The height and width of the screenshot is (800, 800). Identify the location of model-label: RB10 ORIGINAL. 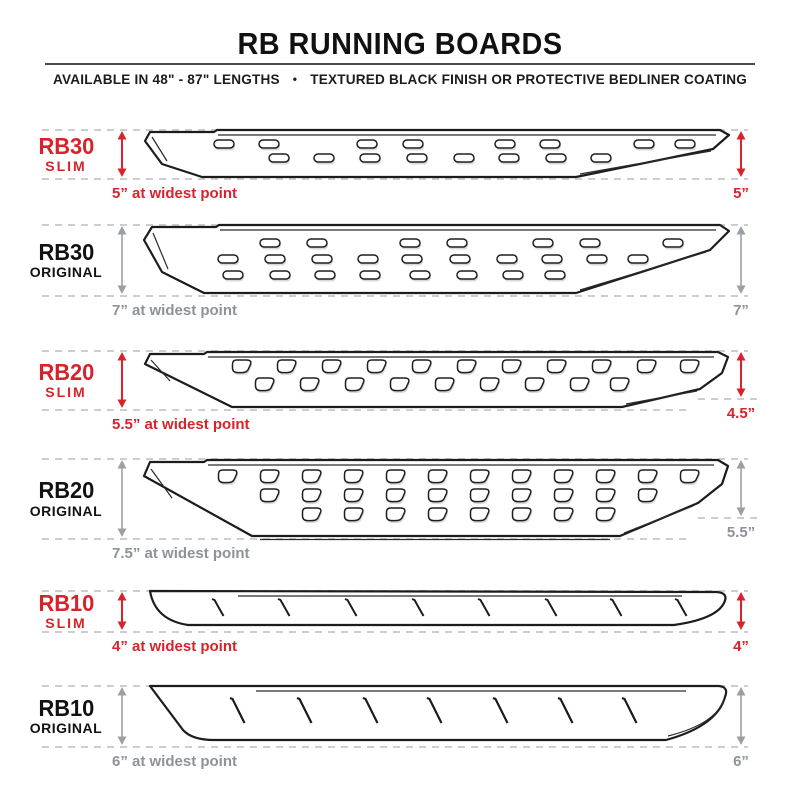
(66, 716).